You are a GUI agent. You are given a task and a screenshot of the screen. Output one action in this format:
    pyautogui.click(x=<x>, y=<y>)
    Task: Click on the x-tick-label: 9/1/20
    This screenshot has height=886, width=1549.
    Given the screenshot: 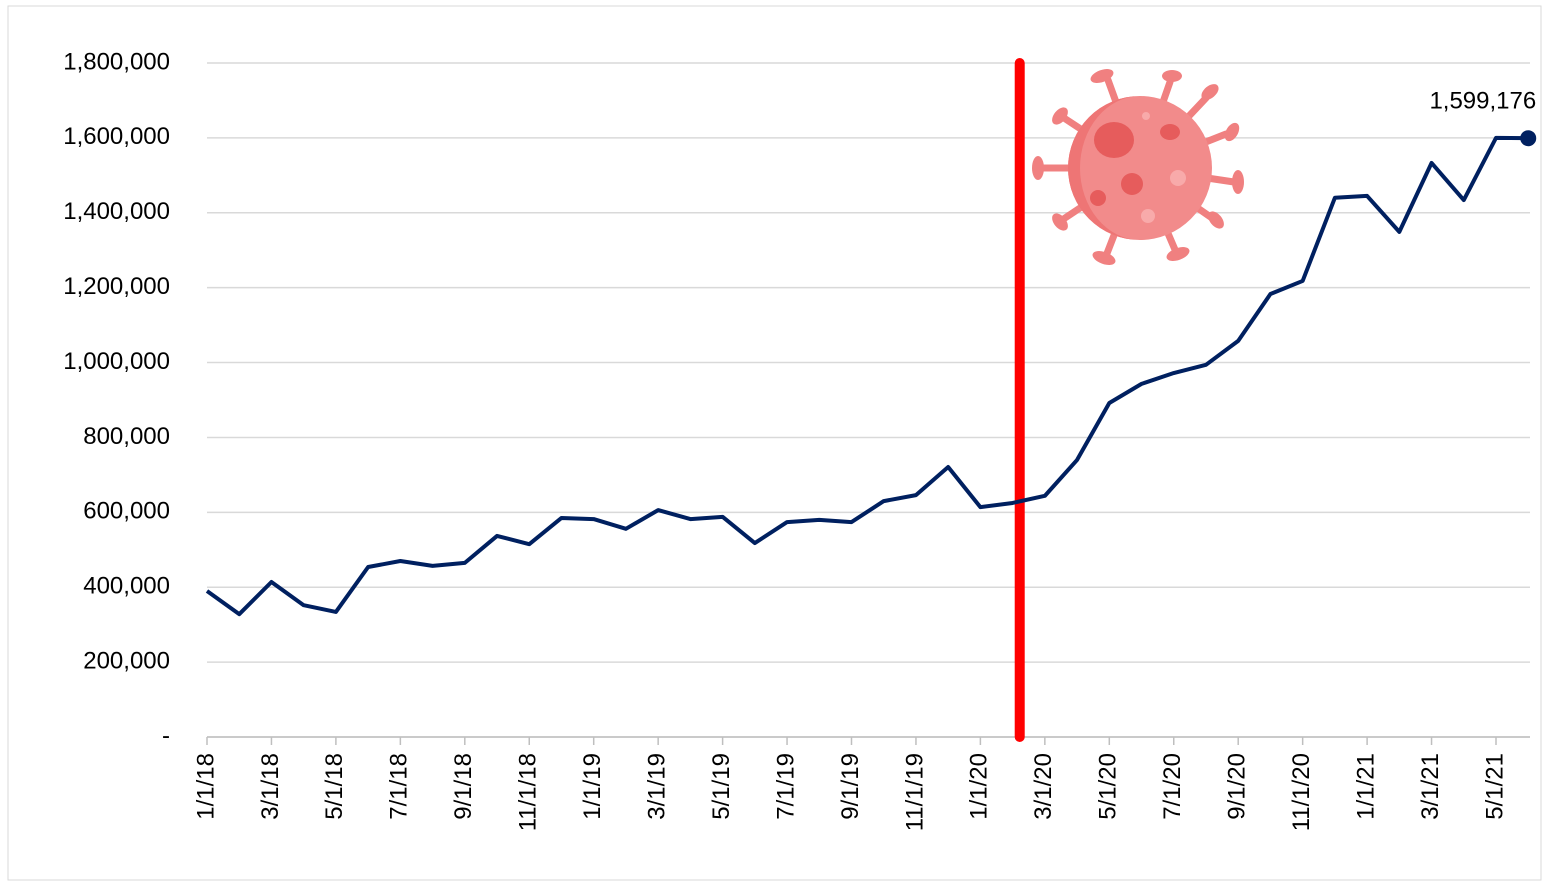 What is the action you would take?
    pyautogui.click(x=1237, y=786)
    